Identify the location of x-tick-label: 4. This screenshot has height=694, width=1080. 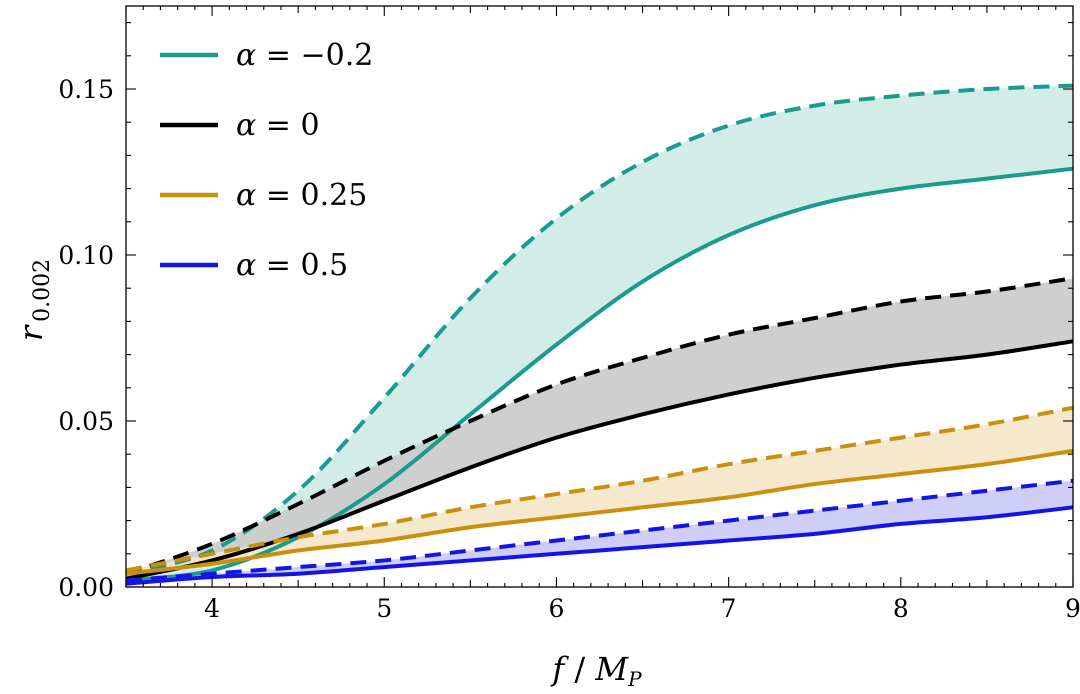
(212, 608).